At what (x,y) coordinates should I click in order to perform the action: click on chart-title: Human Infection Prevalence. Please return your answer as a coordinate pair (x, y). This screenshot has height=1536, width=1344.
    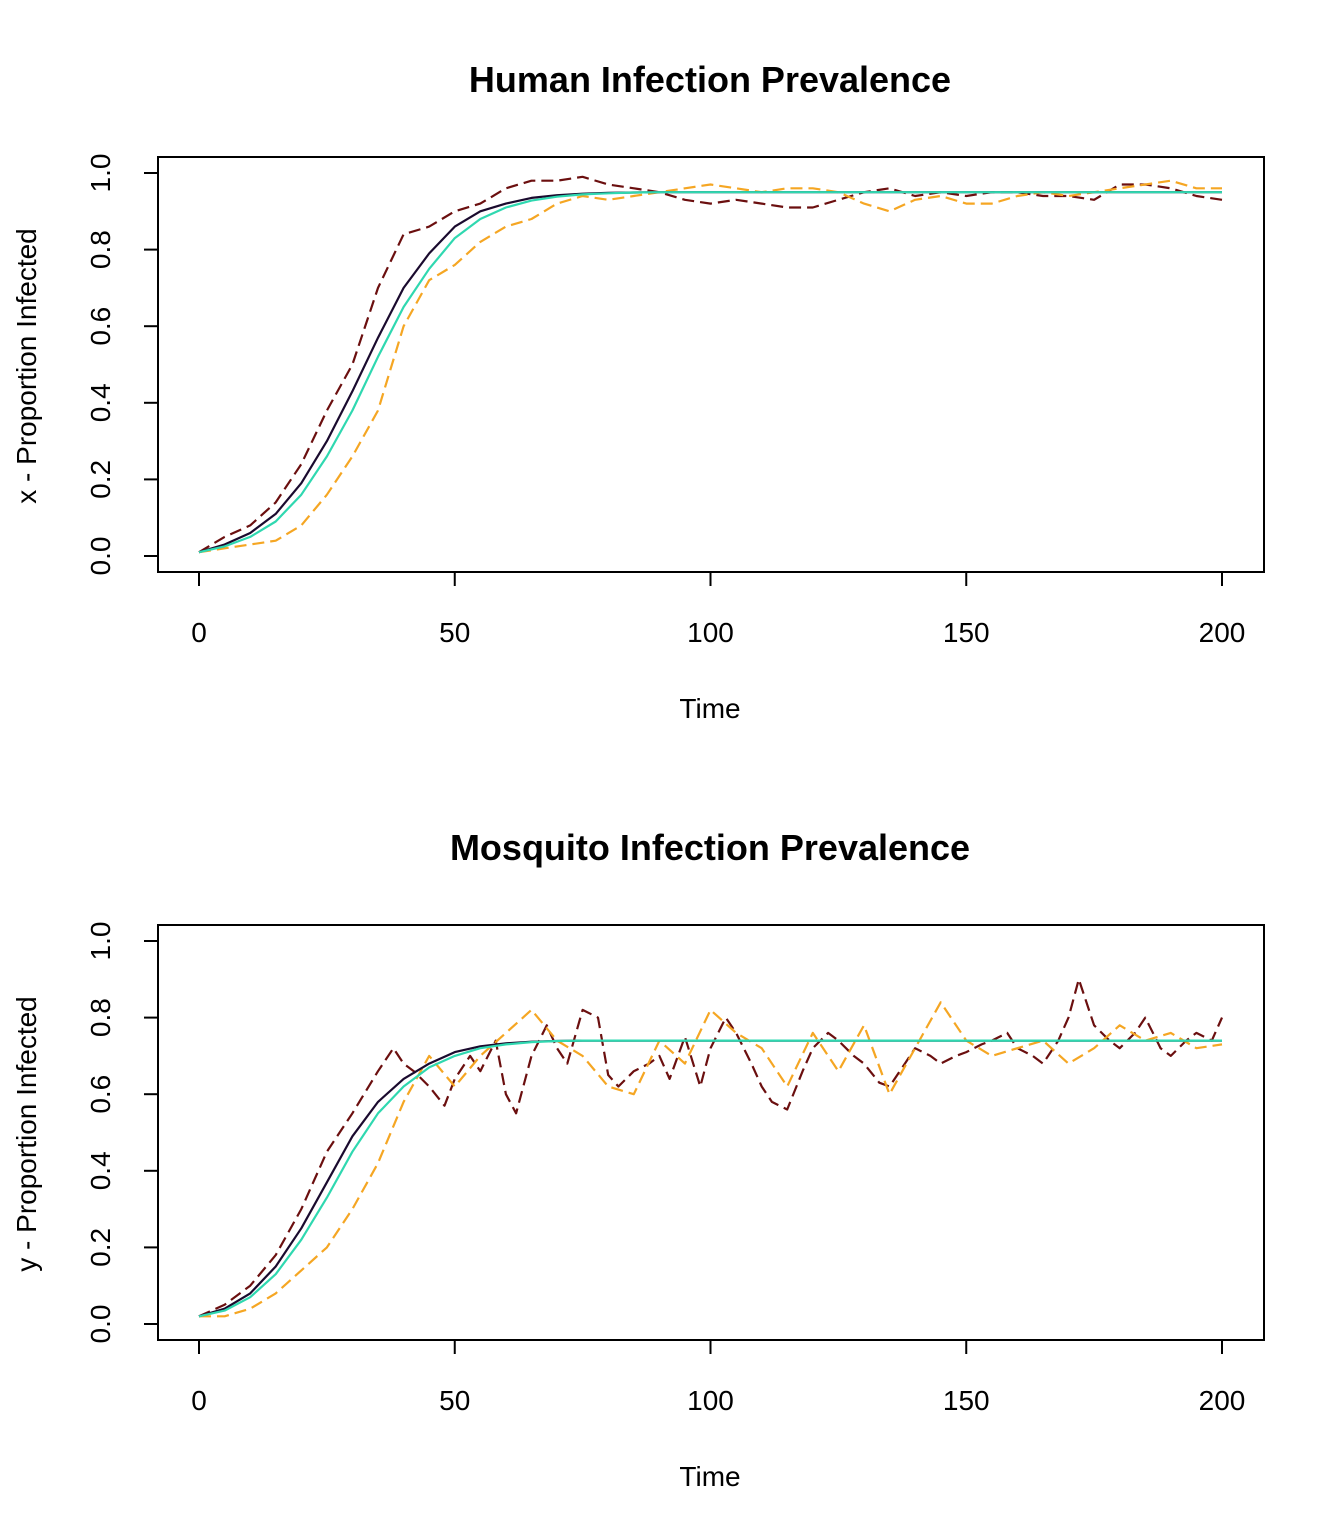
    Looking at the image, I should click on (710, 79).